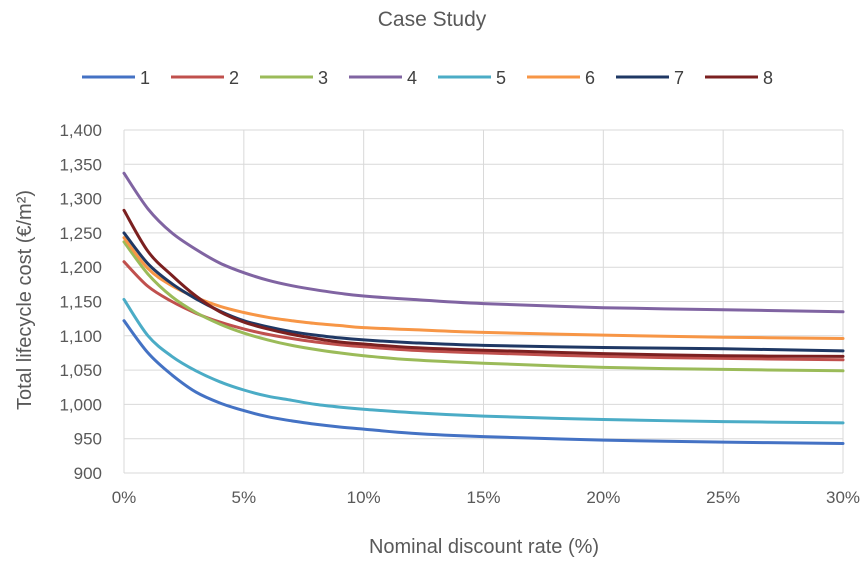 The width and height of the screenshot is (865, 561). Describe the element at coordinates (80, 404) in the screenshot. I see `y-tick-label: 1,000` at that location.